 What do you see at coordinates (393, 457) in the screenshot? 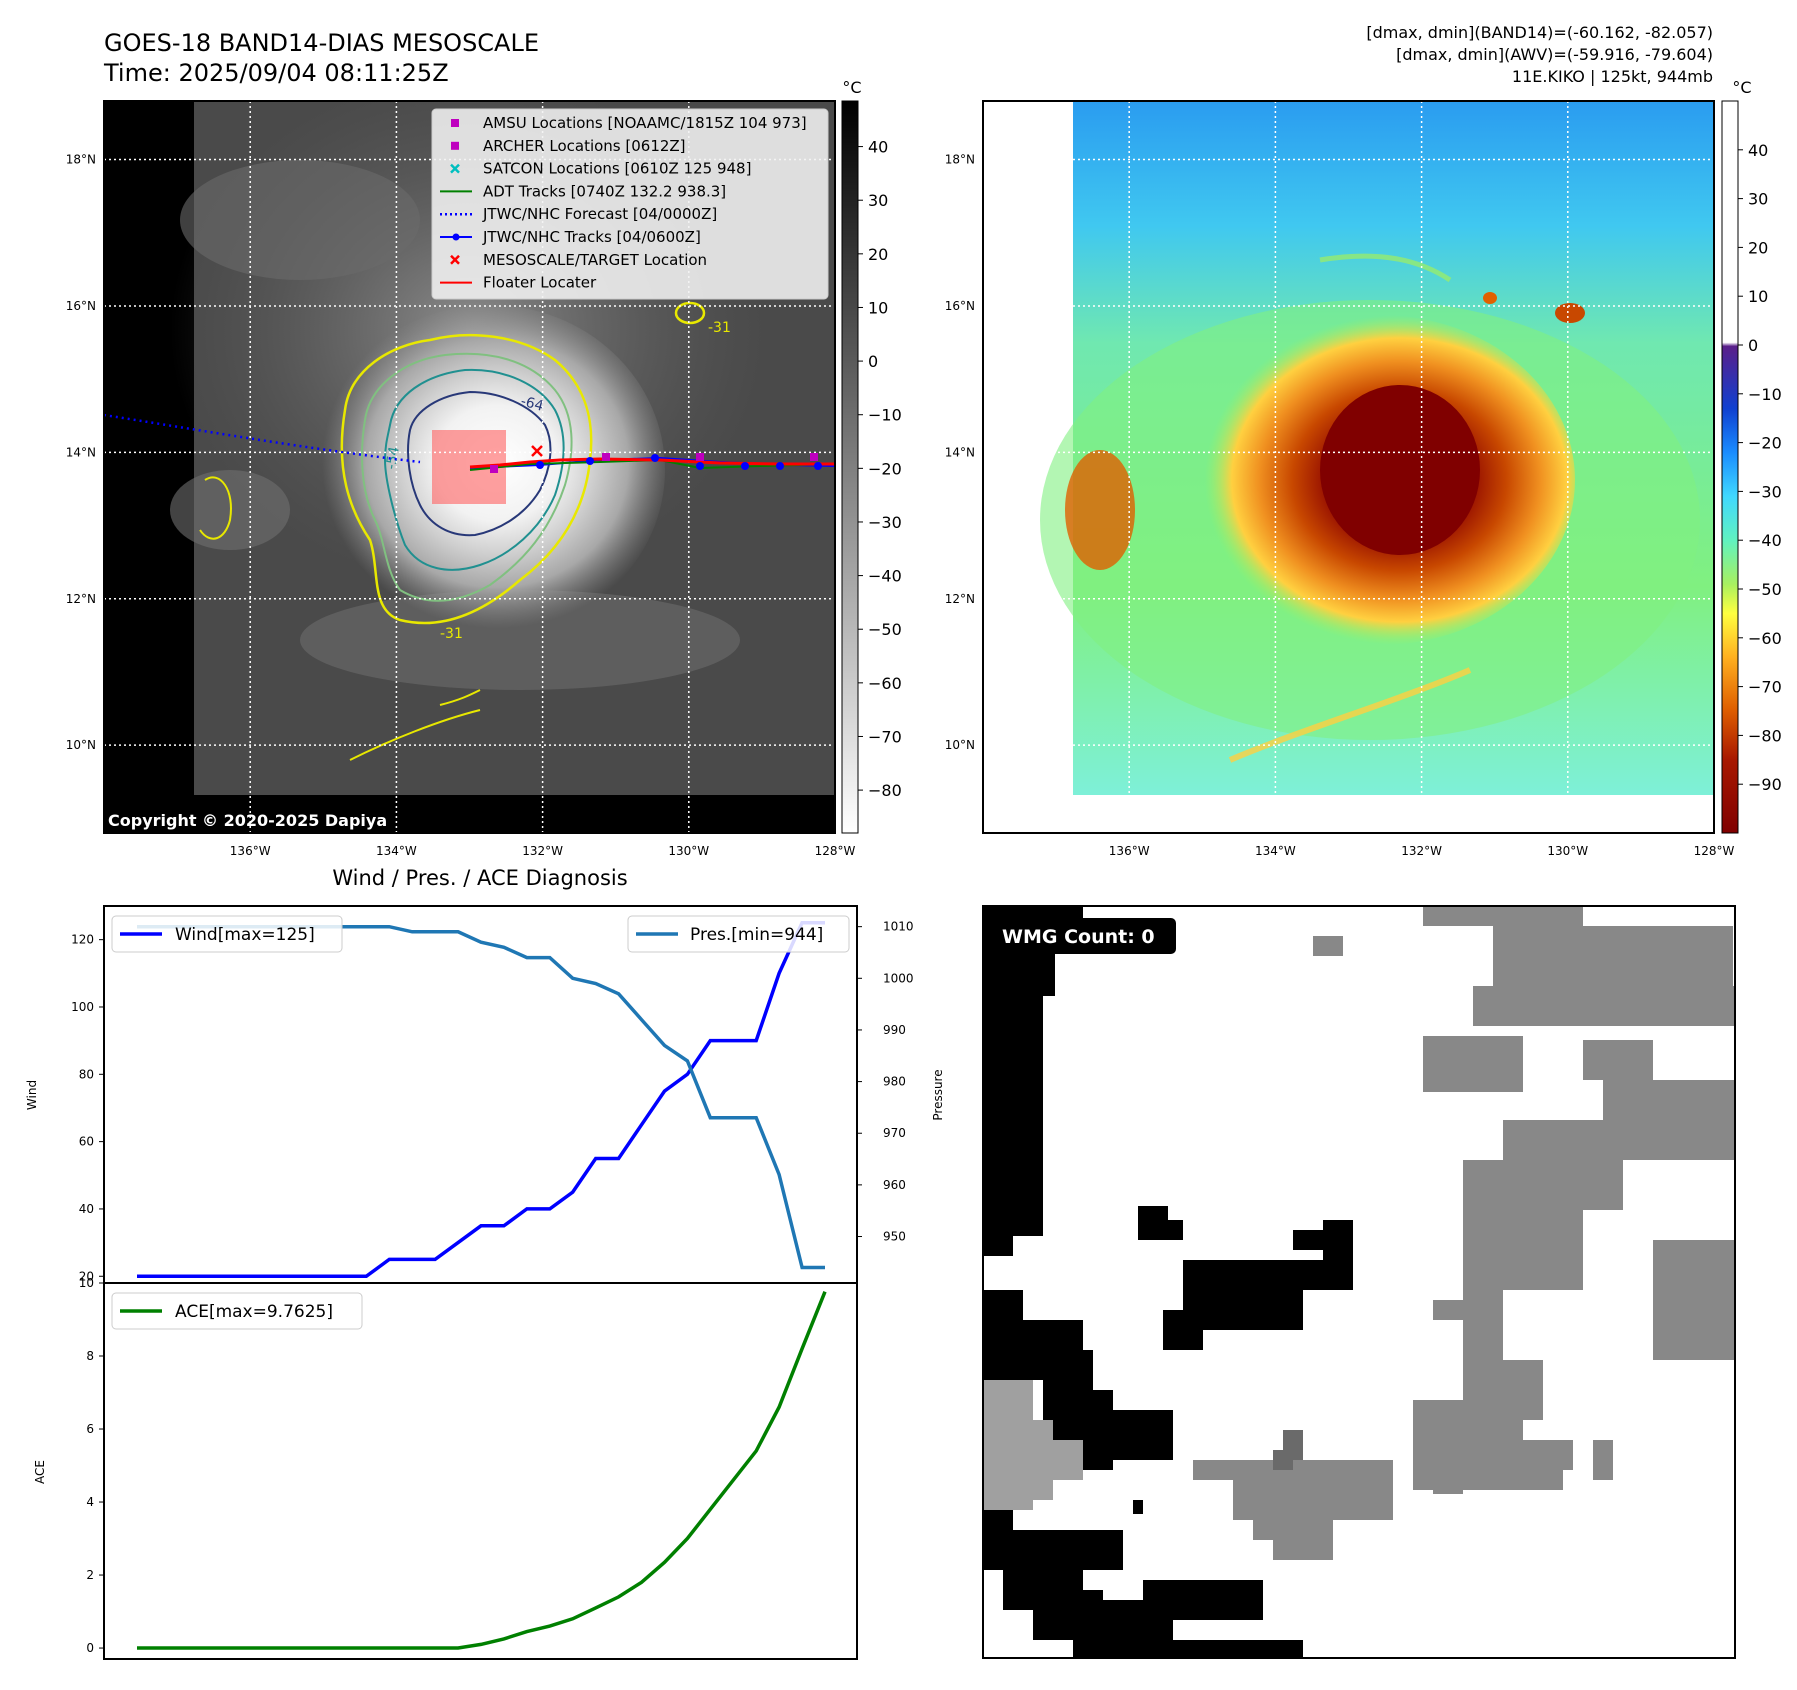
I see `contour-label-54: -54` at bounding box center [393, 457].